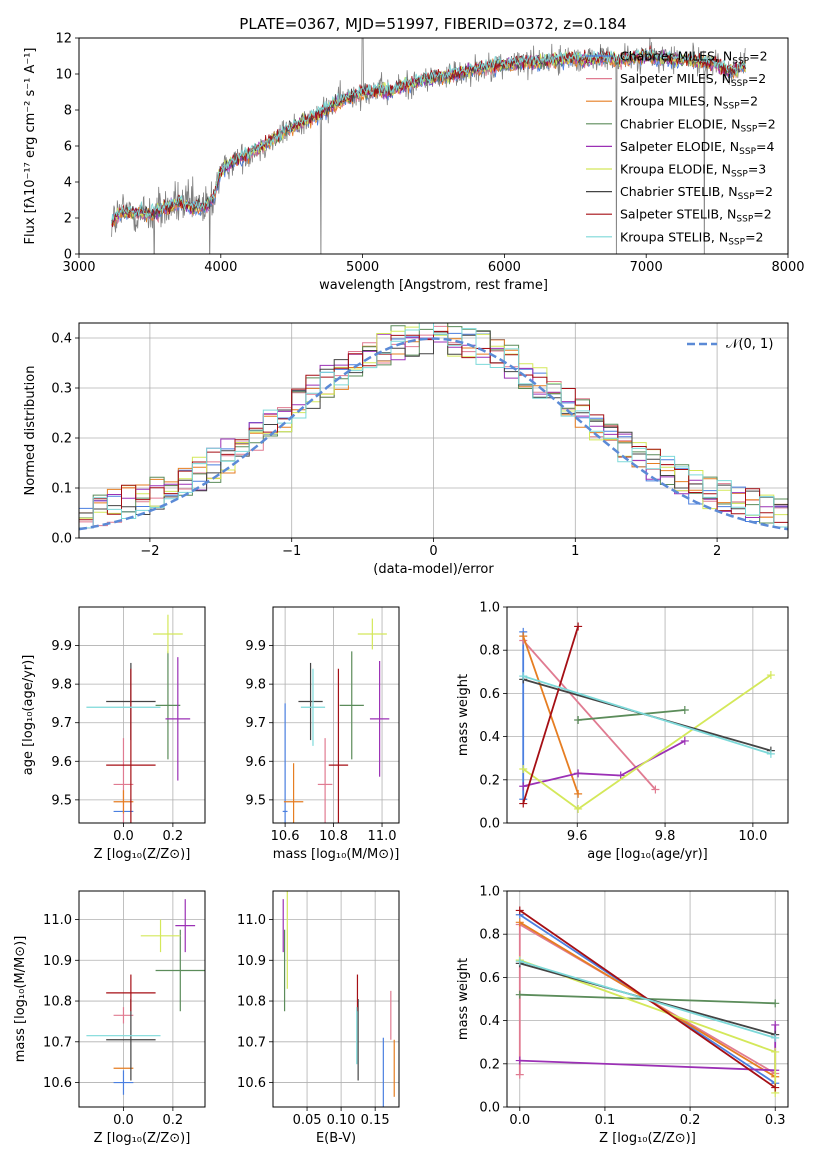 The image size is (819, 1170). Describe the element at coordinates (61, 389) in the screenshot. I see `y-tick-label: 0.3` at that location.